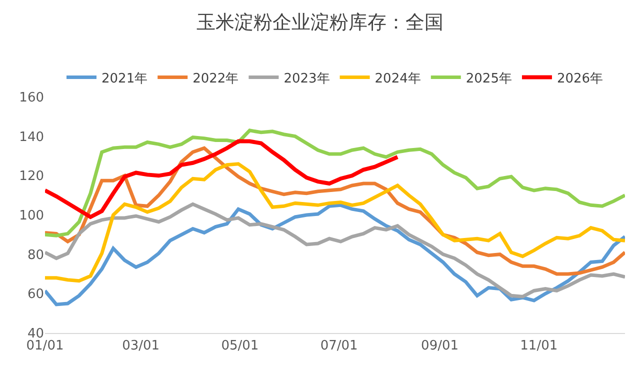 This screenshot has width=640, height=384. Describe the element at coordinates (31, 216) in the screenshot. I see `y-tick-label: 100` at that location.